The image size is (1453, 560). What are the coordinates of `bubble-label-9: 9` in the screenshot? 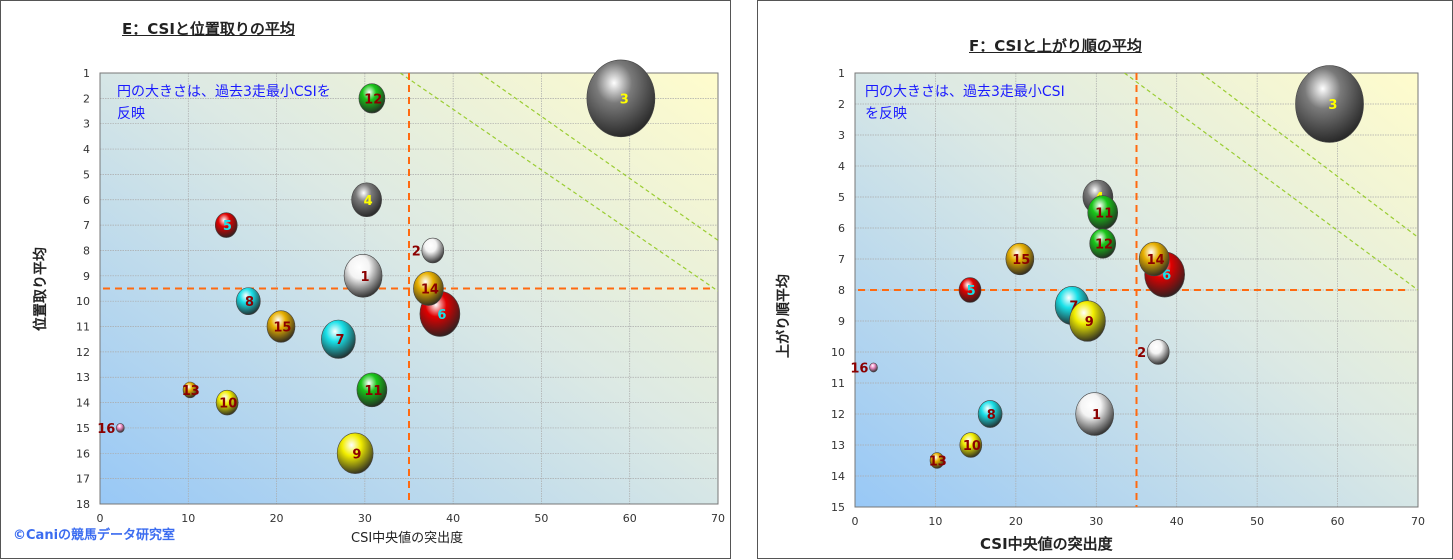 It's located at (1089, 322).